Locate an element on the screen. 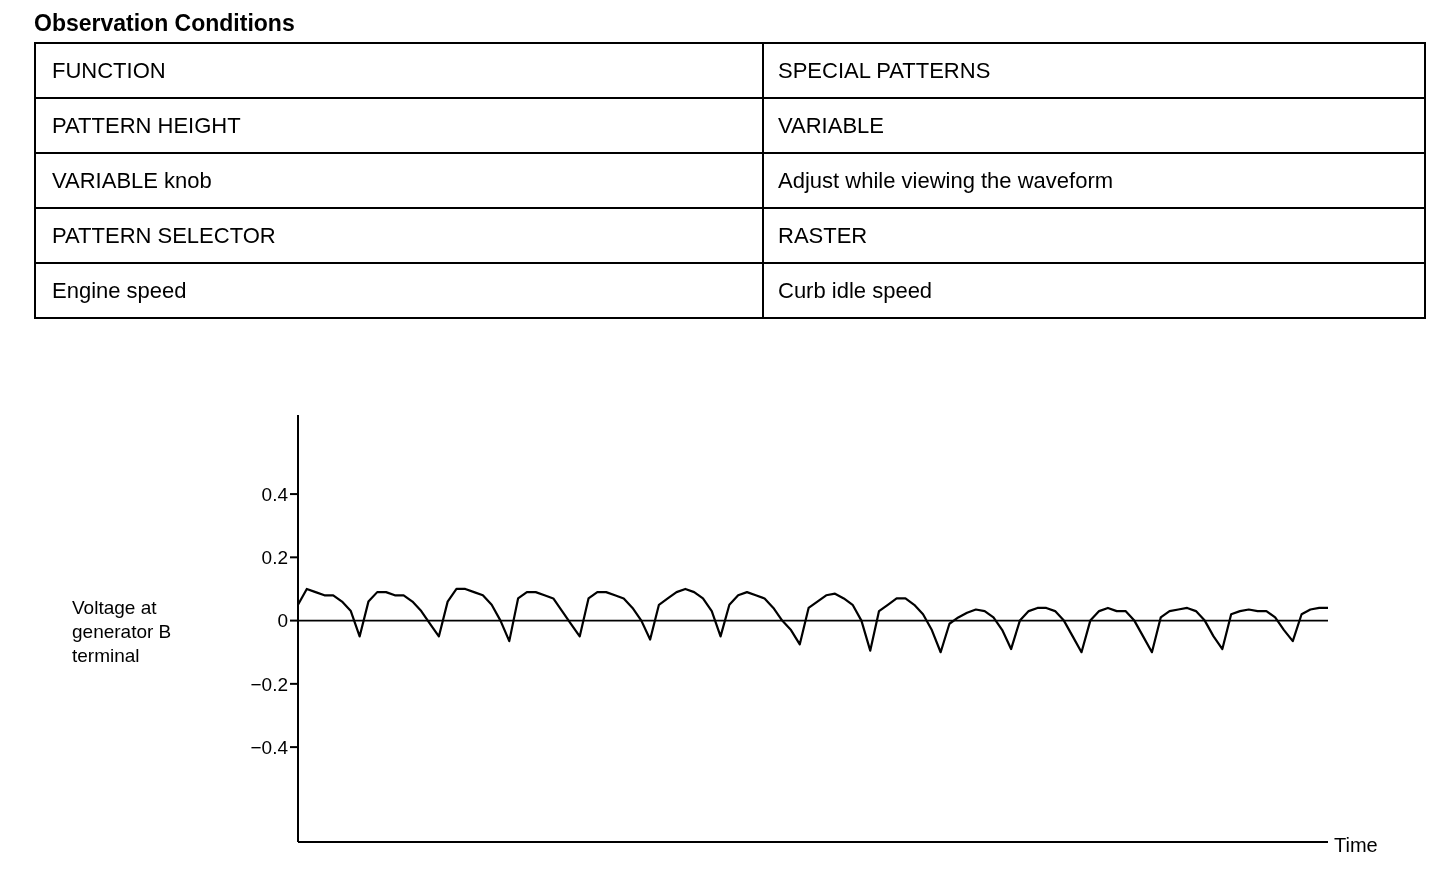 Image resolution: width=1456 pixels, height=882 pixels. text: FUNCTION is located at coordinates (399, 70).